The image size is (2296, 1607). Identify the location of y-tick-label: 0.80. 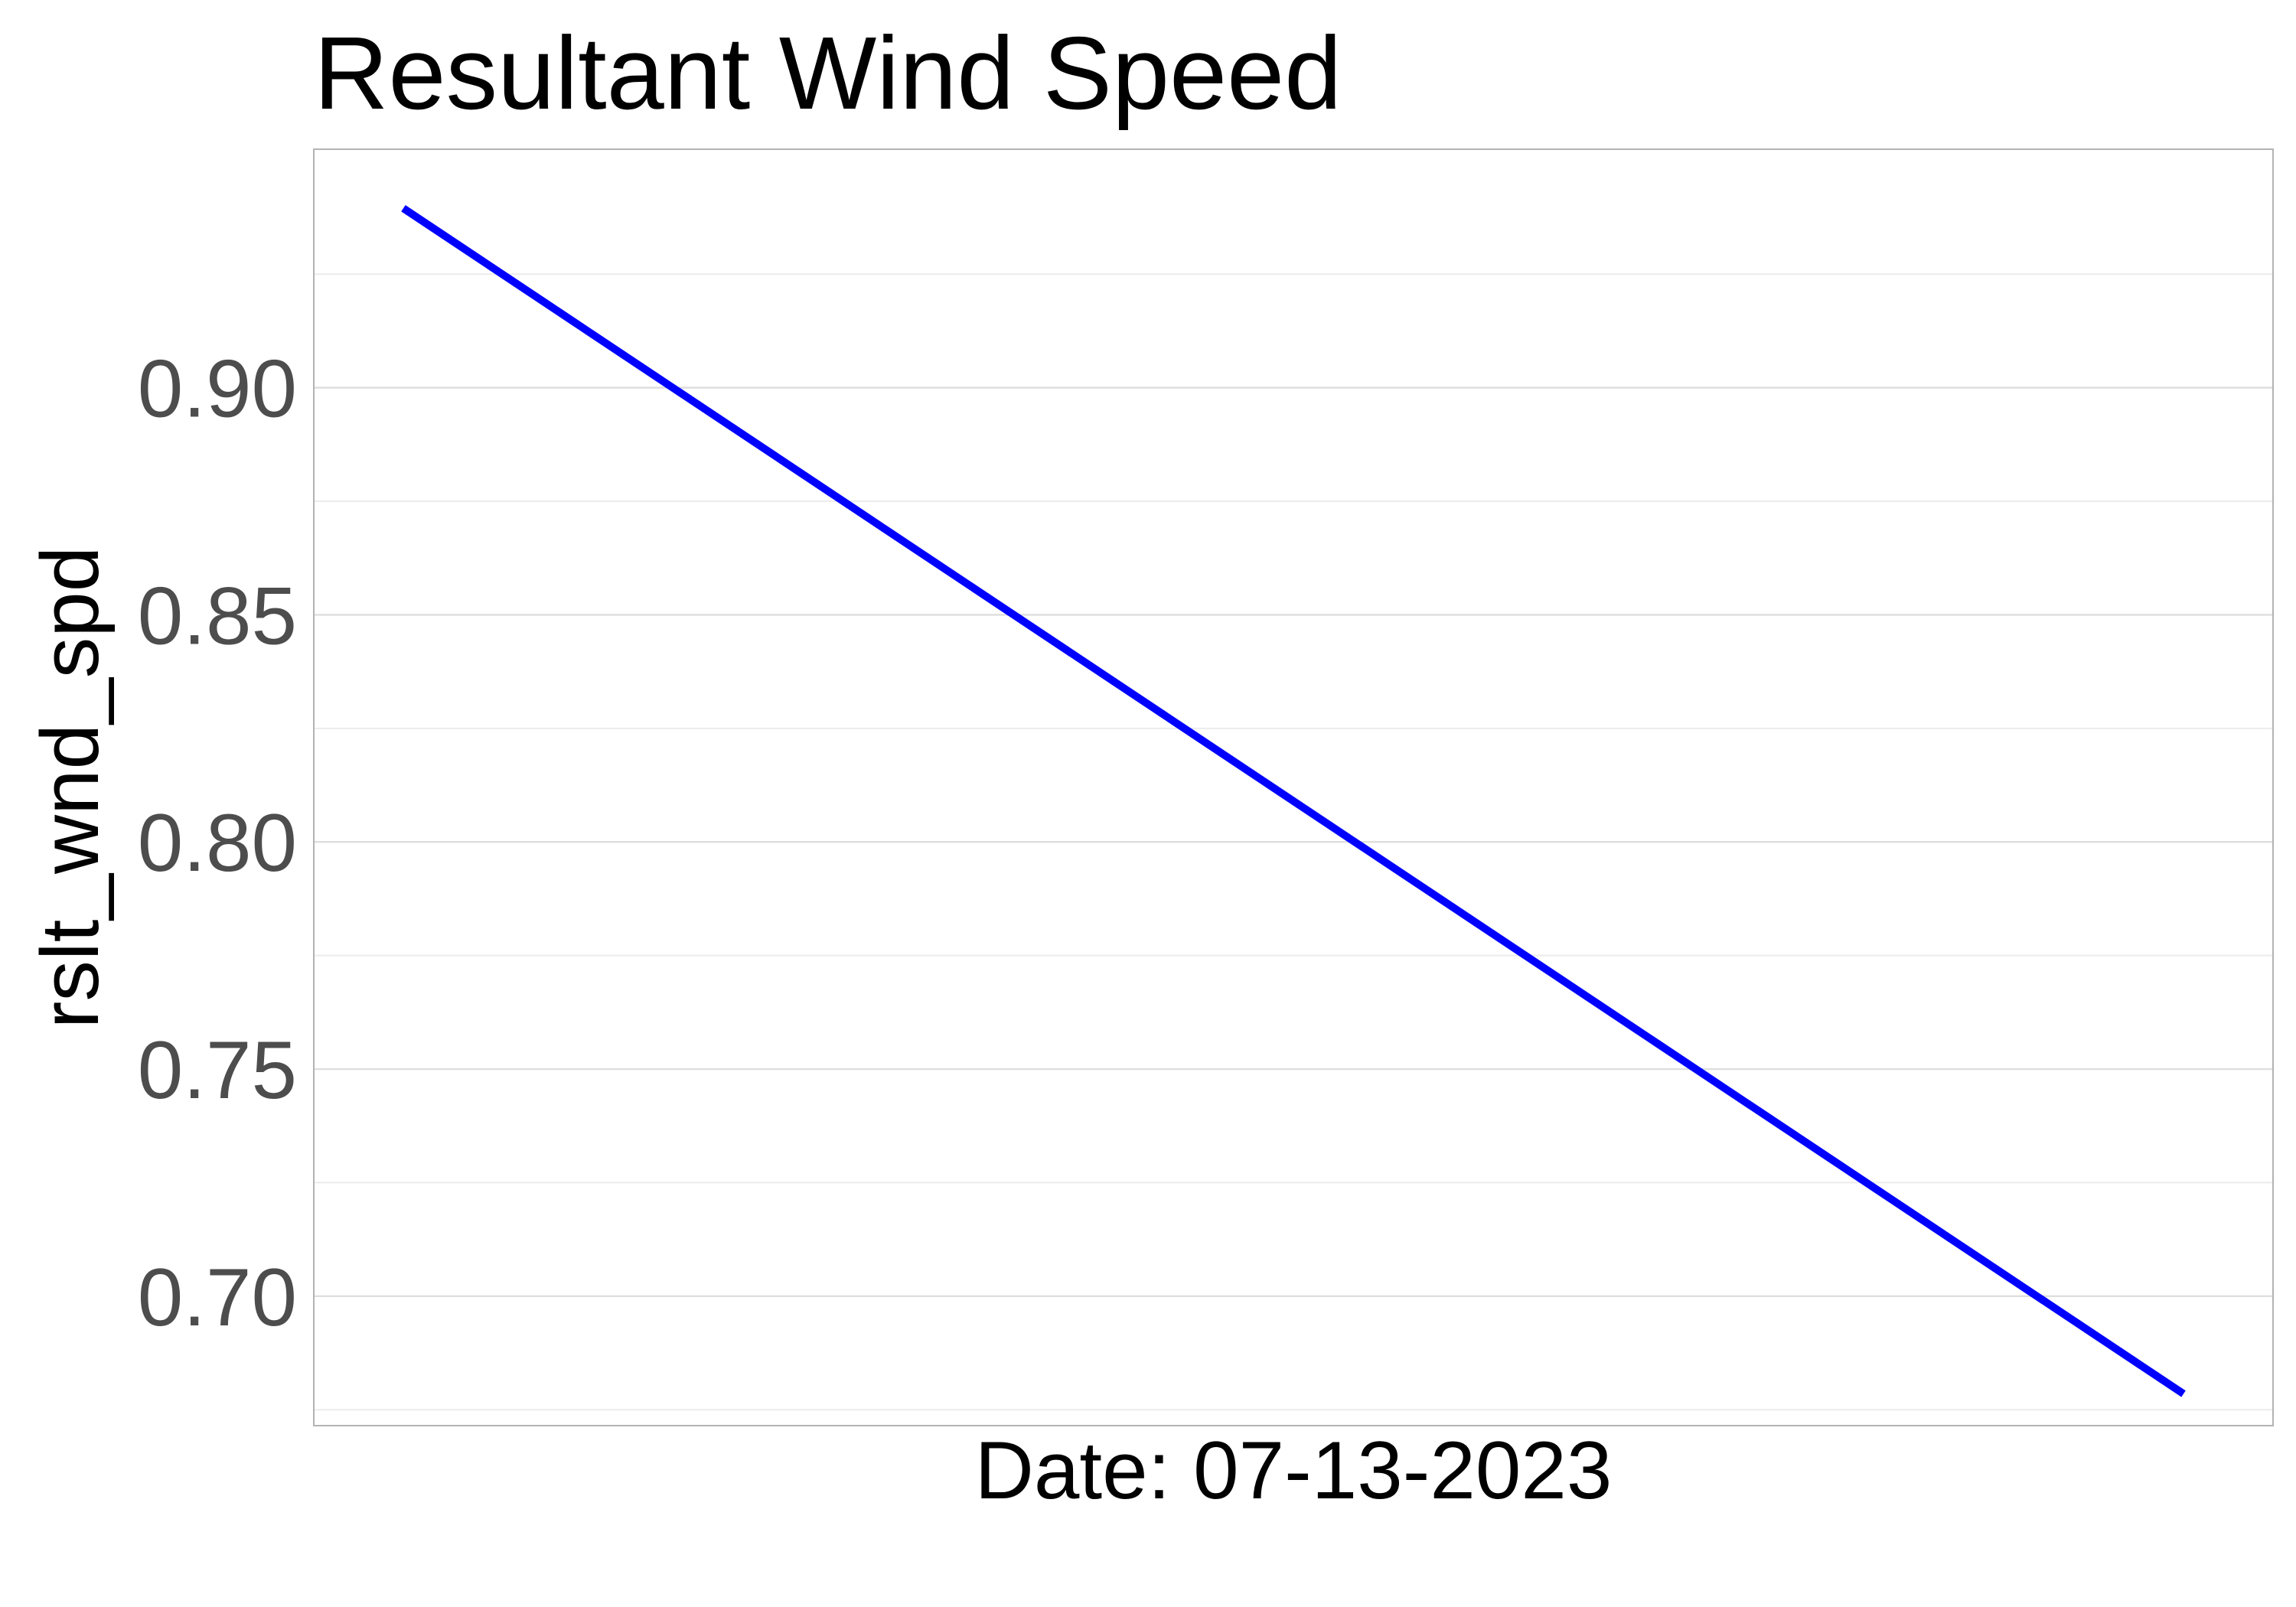
(217, 843).